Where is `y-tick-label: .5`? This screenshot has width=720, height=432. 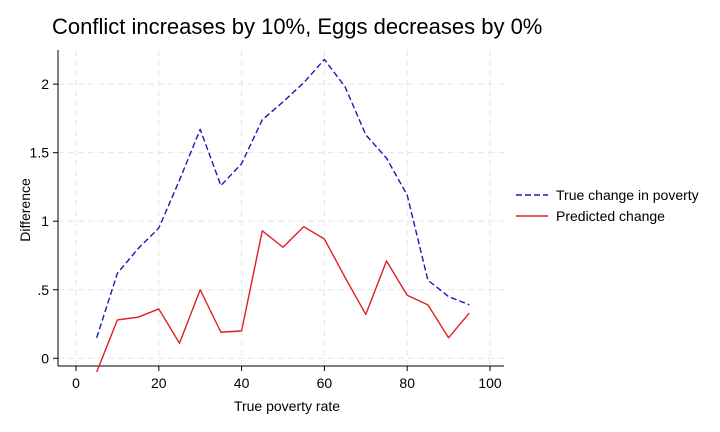 y-tick-label: .5 is located at coordinates (43, 290).